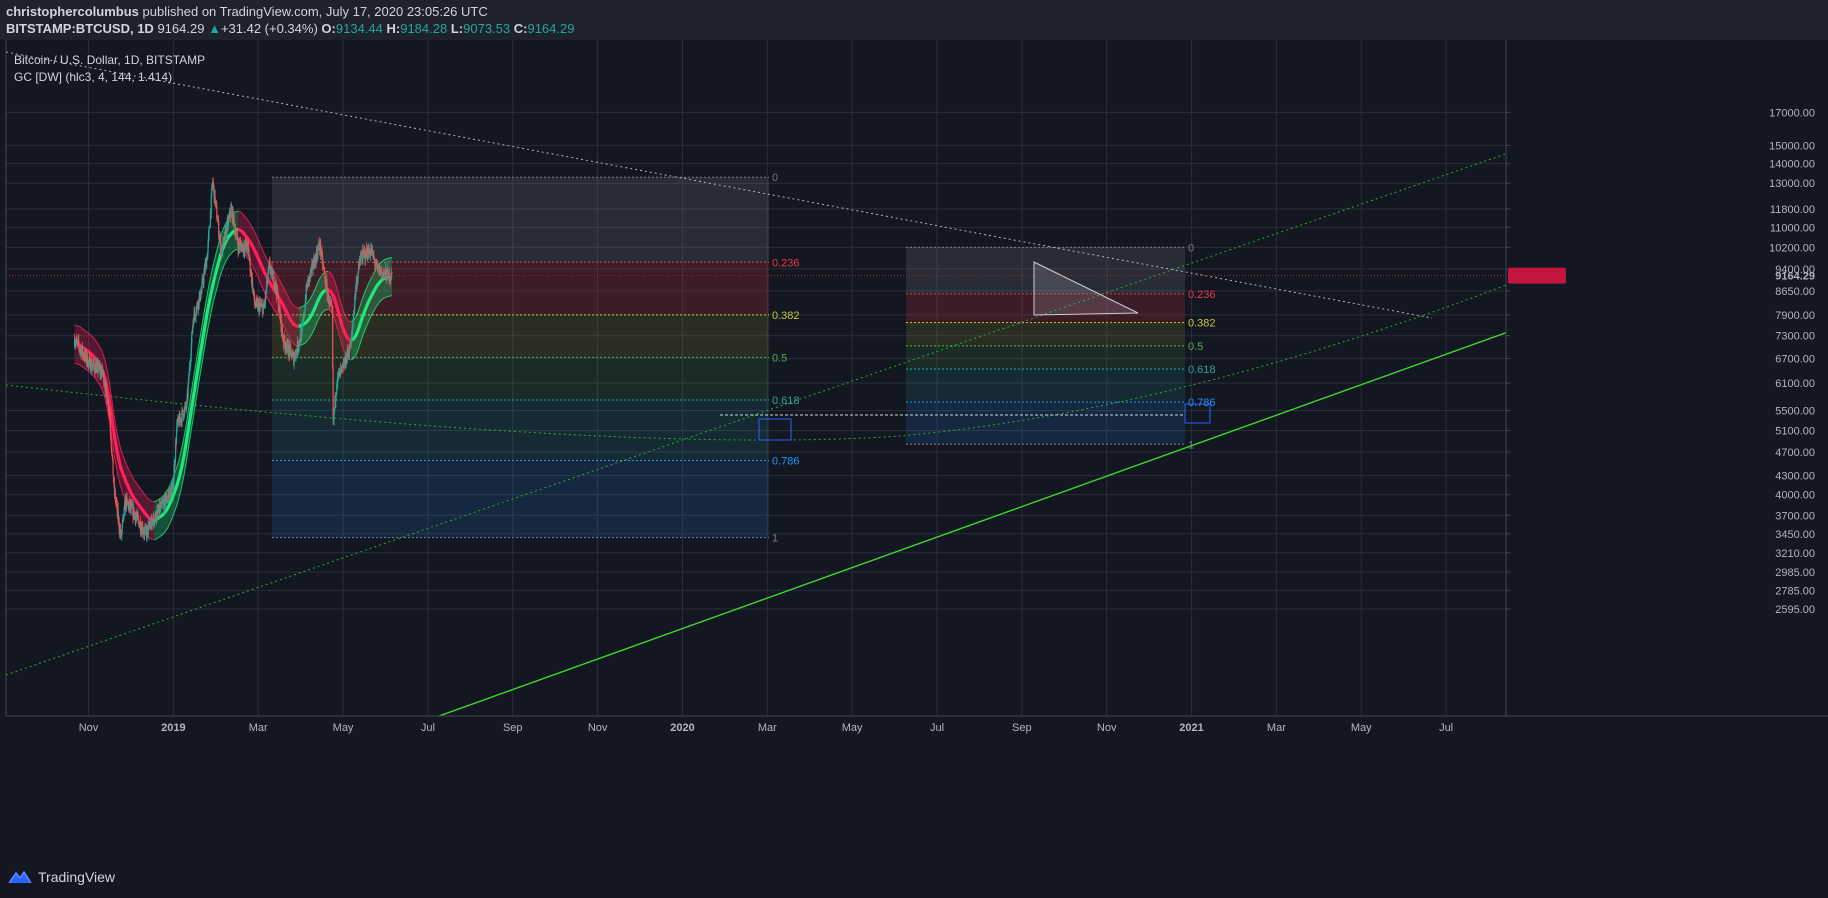 The height and width of the screenshot is (898, 1828). Describe the element at coordinates (371, 308) in the screenshot. I see `channel-fill-bullish` at that location.